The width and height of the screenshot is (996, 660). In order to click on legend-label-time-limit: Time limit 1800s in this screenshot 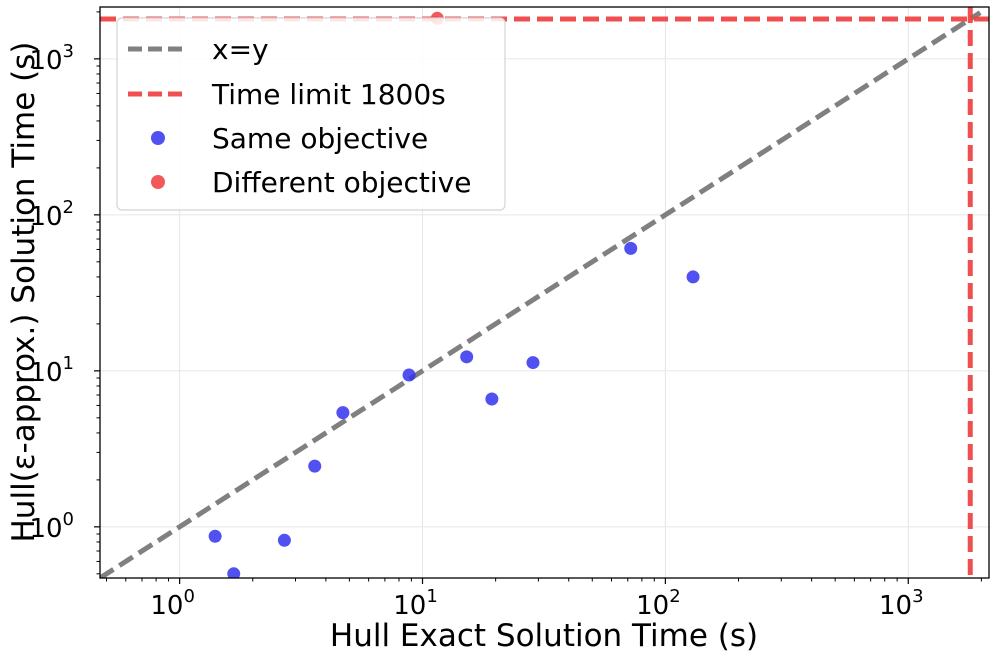, I will do `click(328, 94)`.